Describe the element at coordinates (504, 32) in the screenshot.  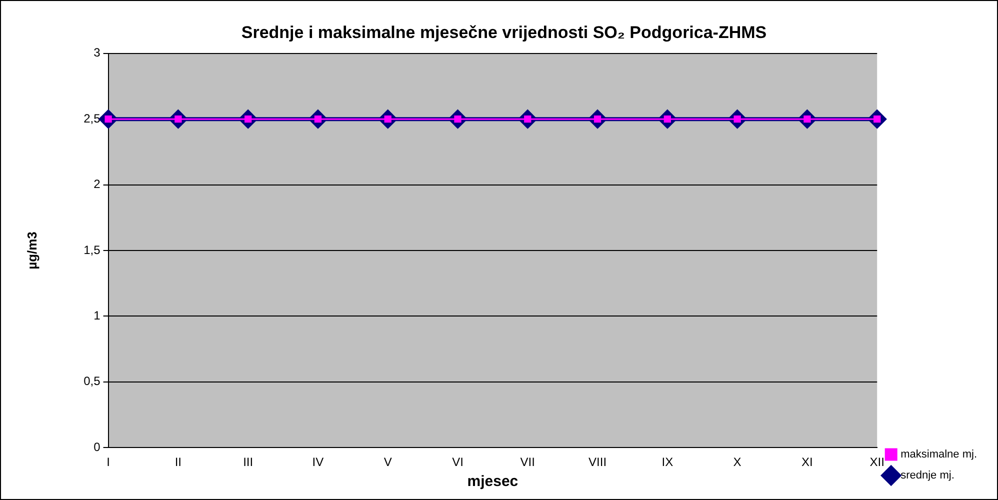
I see `chart-title: Srednje i maksimalne mjesečne vrijednosti SO₂ Podgorica-ZHMS` at that location.